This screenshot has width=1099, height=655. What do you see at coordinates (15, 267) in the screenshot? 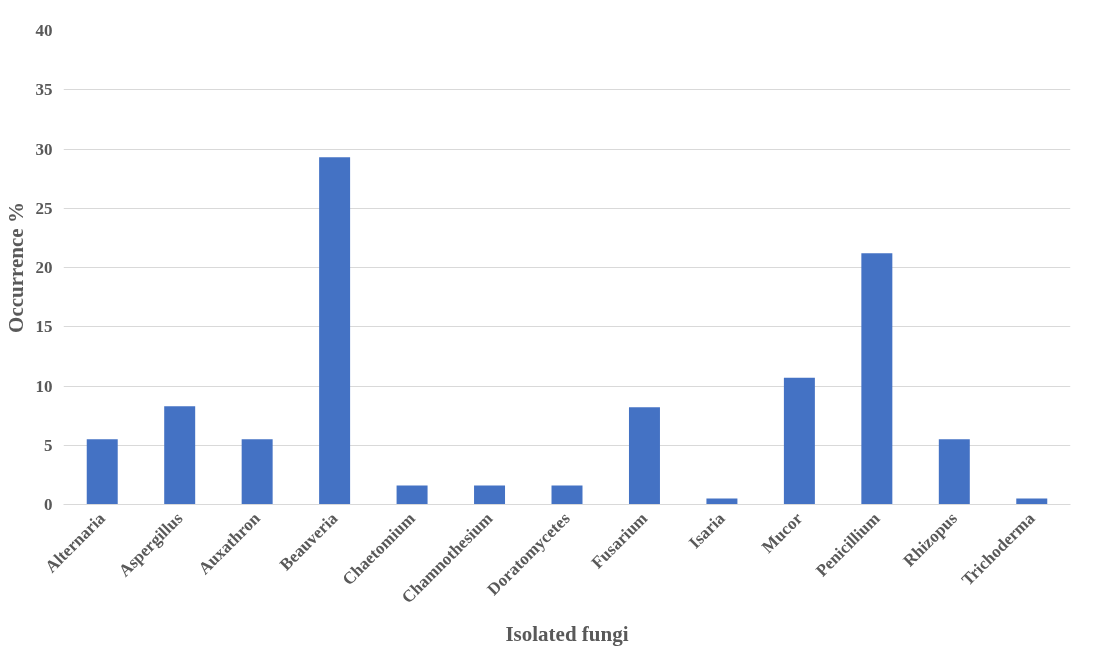
I see `y-axis-title: Occurrence %` at bounding box center [15, 267].